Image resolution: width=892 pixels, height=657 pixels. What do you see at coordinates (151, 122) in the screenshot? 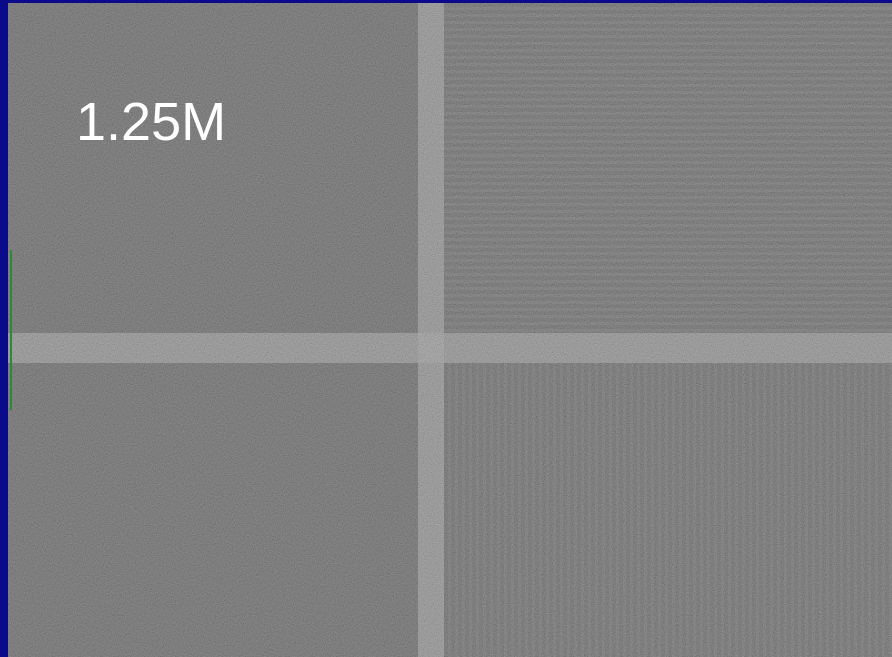
I see `magnification-label: 1.25M` at bounding box center [151, 122].